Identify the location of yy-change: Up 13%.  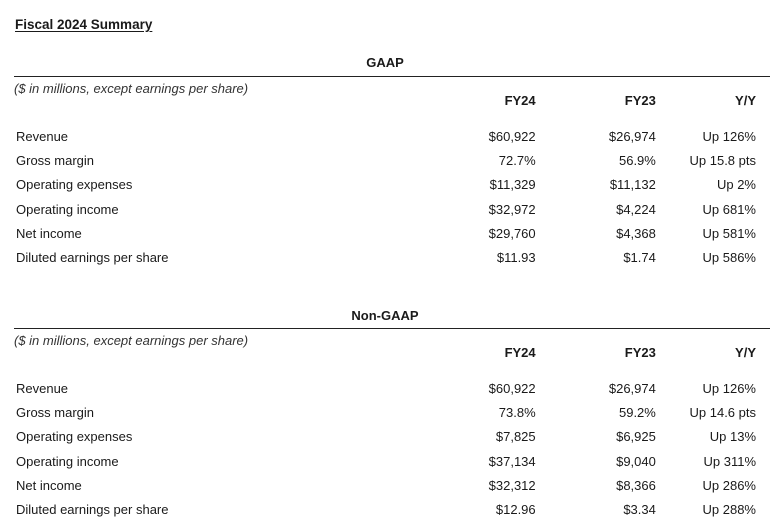
(732, 437).